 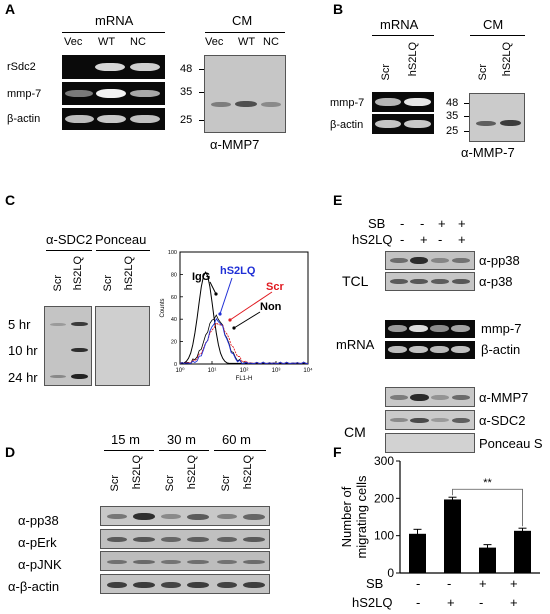 What do you see at coordinates (493, 24) in the screenshot?
I see `panel-b-cm-header: CM` at bounding box center [493, 24].